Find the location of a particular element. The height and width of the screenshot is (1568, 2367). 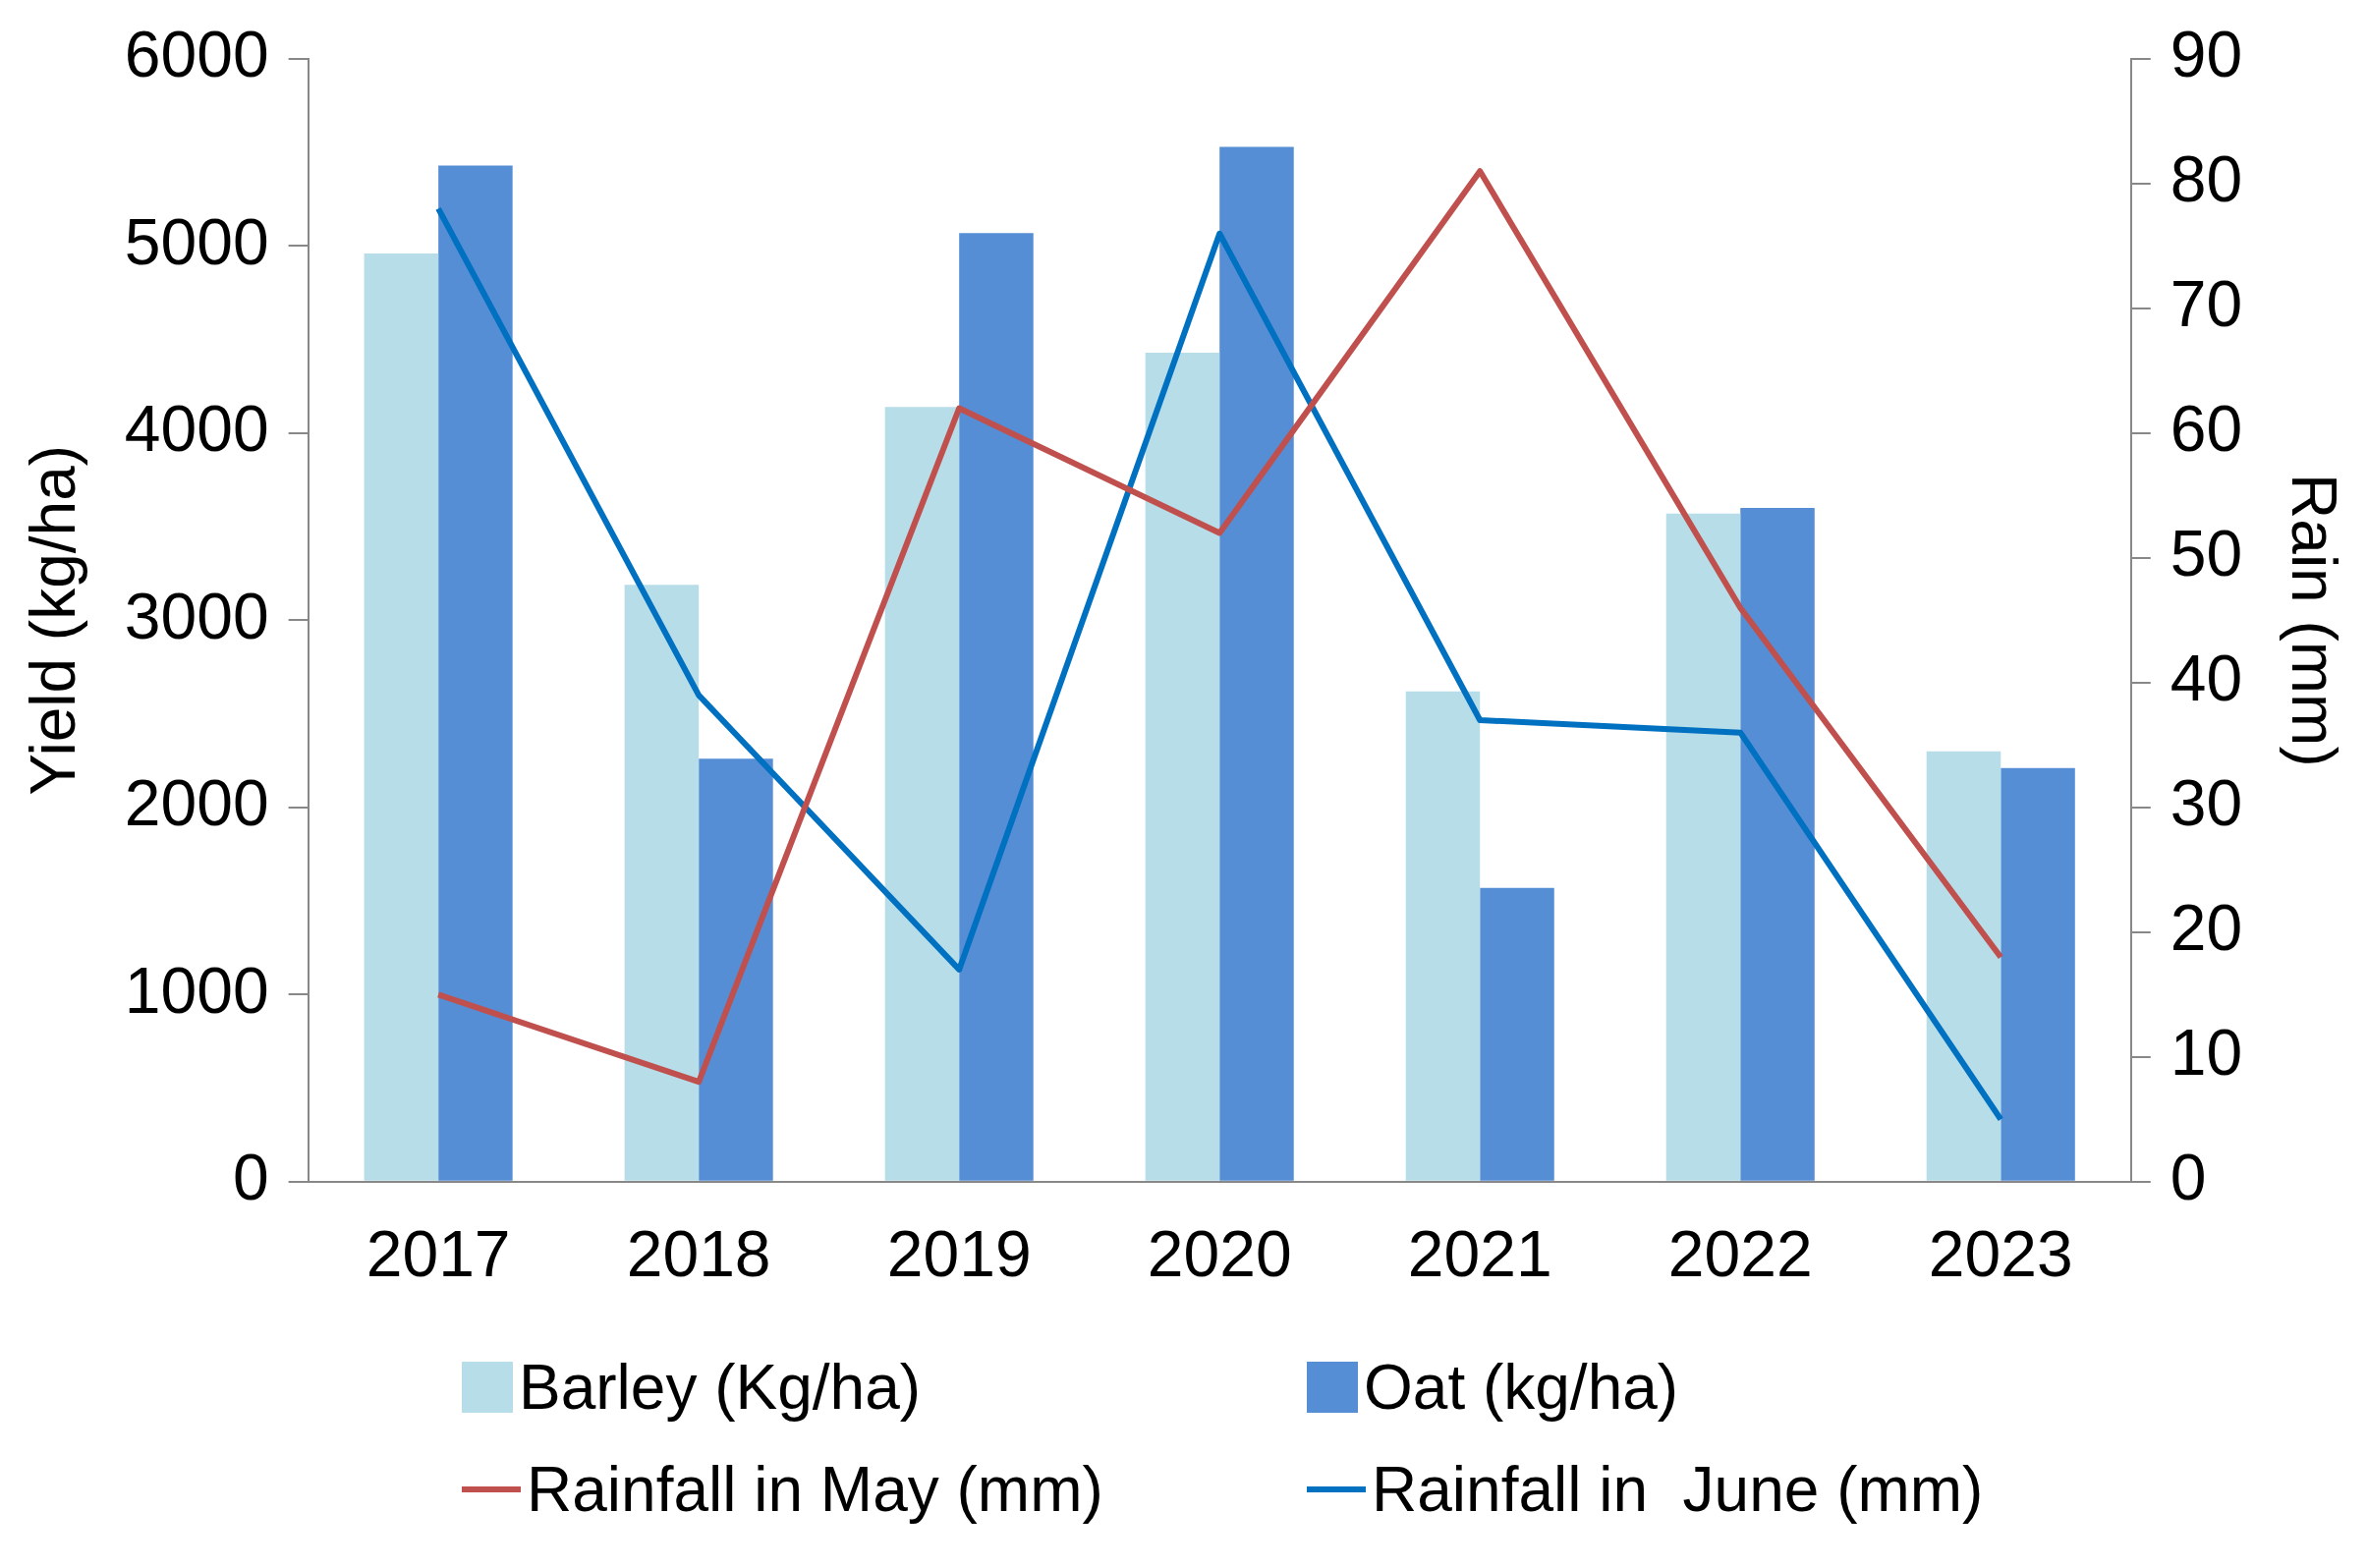

legend-label: Rainfall in May (mm) is located at coordinates (815, 1489).